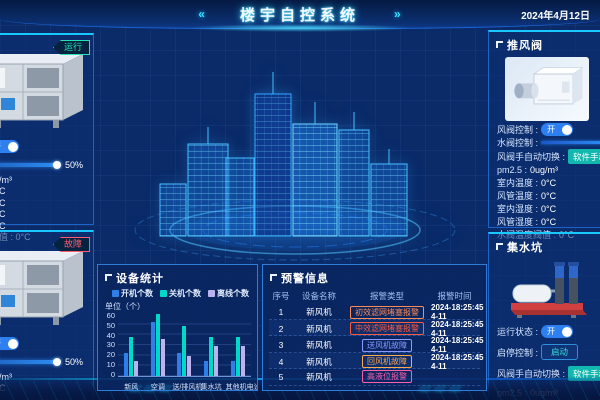  I want to click on field-label: 室内温度 :, so click(518, 183).